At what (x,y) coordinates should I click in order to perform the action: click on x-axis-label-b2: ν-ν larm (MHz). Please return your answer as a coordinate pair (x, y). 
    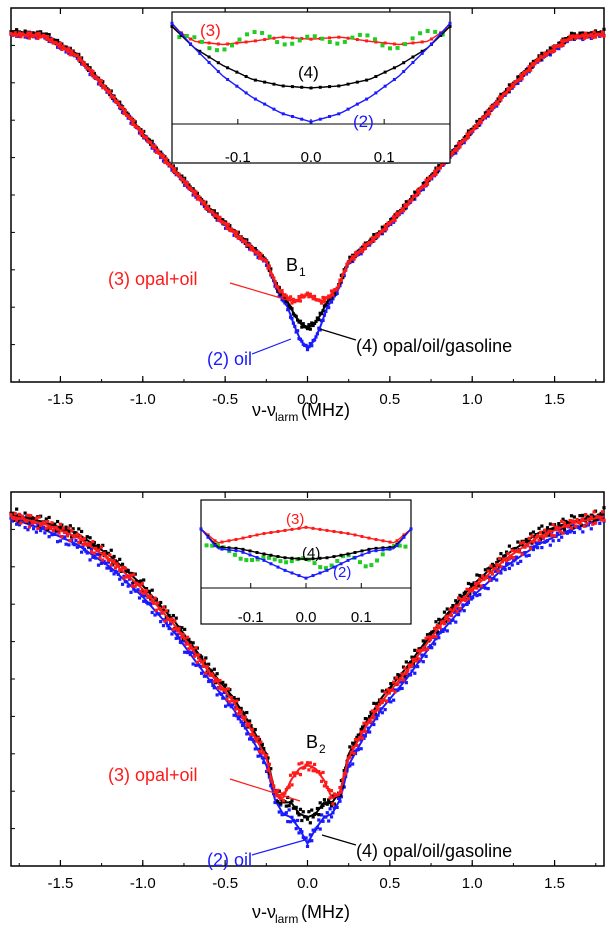
    Looking at the image, I should click on (301, 914).